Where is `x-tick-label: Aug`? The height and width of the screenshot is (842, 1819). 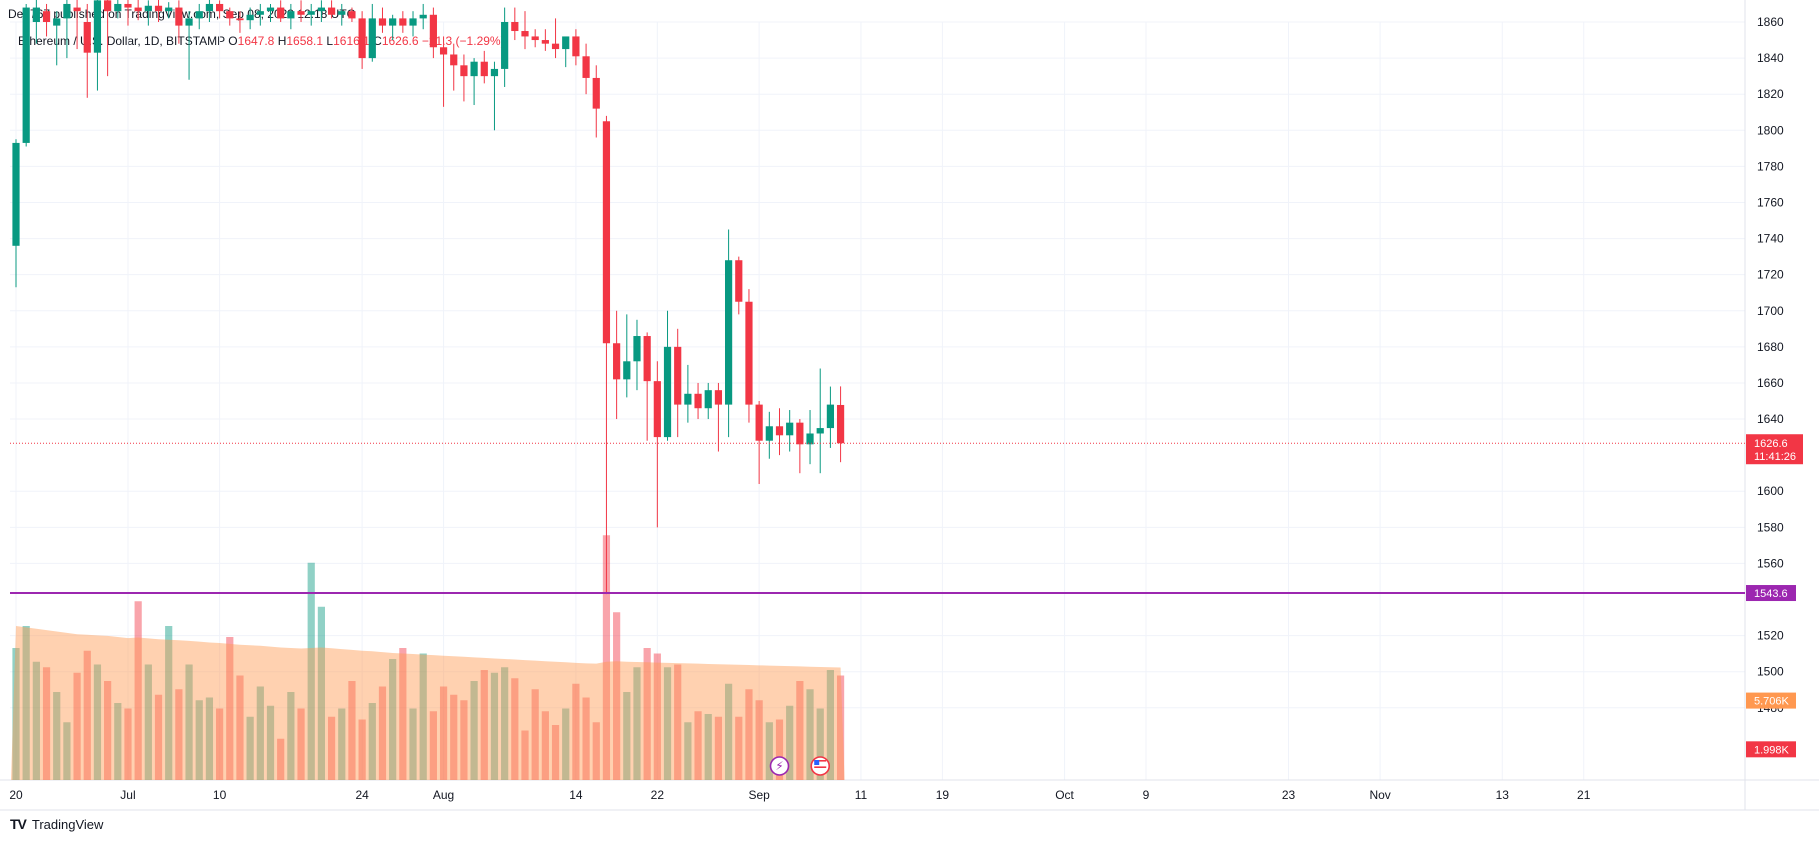 x-tick-label: Aug is located at coordinates (443, 795).